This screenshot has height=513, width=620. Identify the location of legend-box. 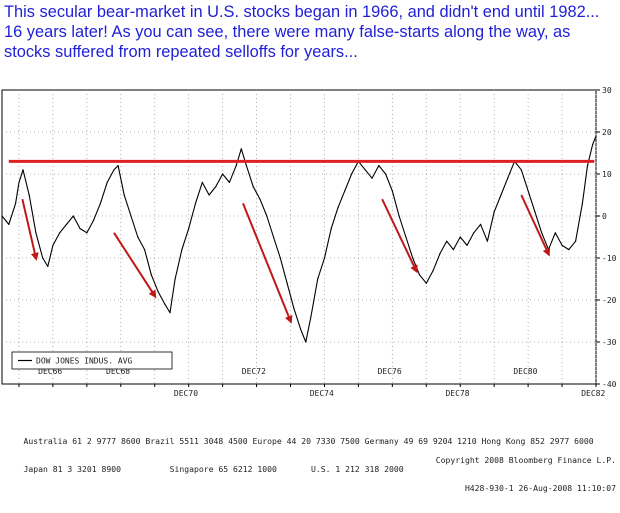
(92, 360).